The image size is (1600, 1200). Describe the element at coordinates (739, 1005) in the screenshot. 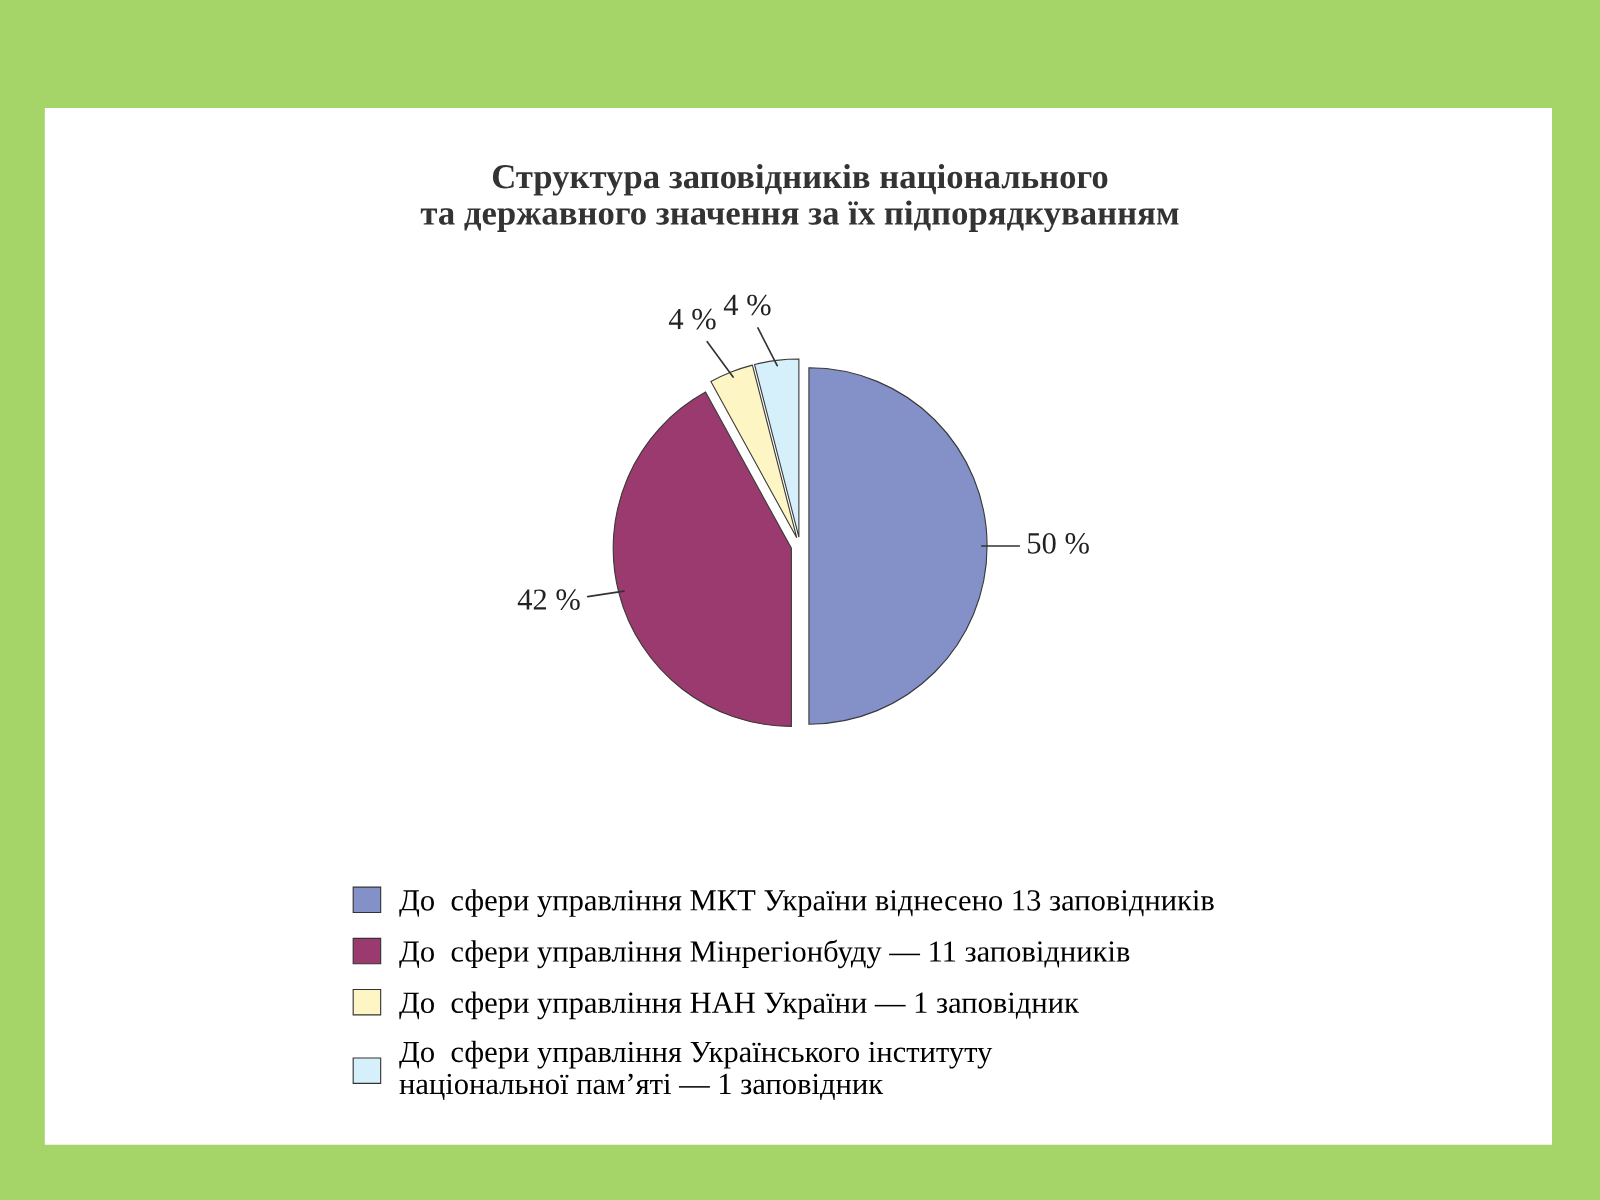

I see `legend-label: До сфери управління НАН України — 1 заповідник` at that location.